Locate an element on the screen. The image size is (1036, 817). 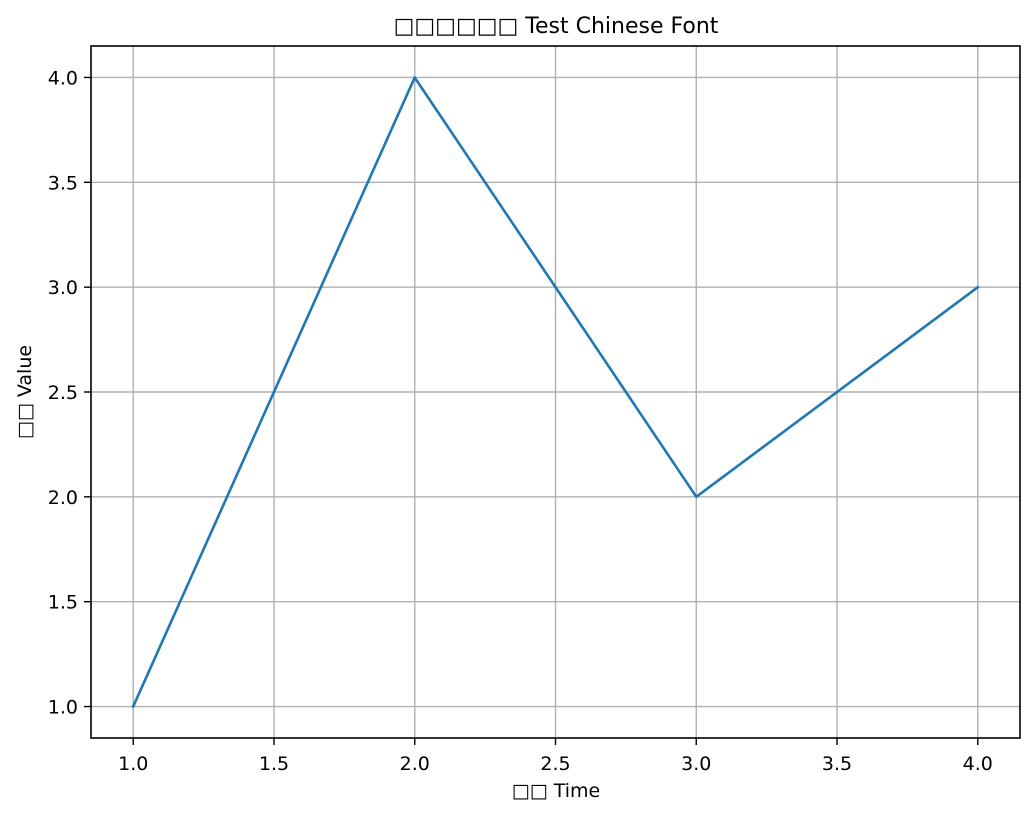
y-tick-label: 1.0 is located at coordinates (63, 708).